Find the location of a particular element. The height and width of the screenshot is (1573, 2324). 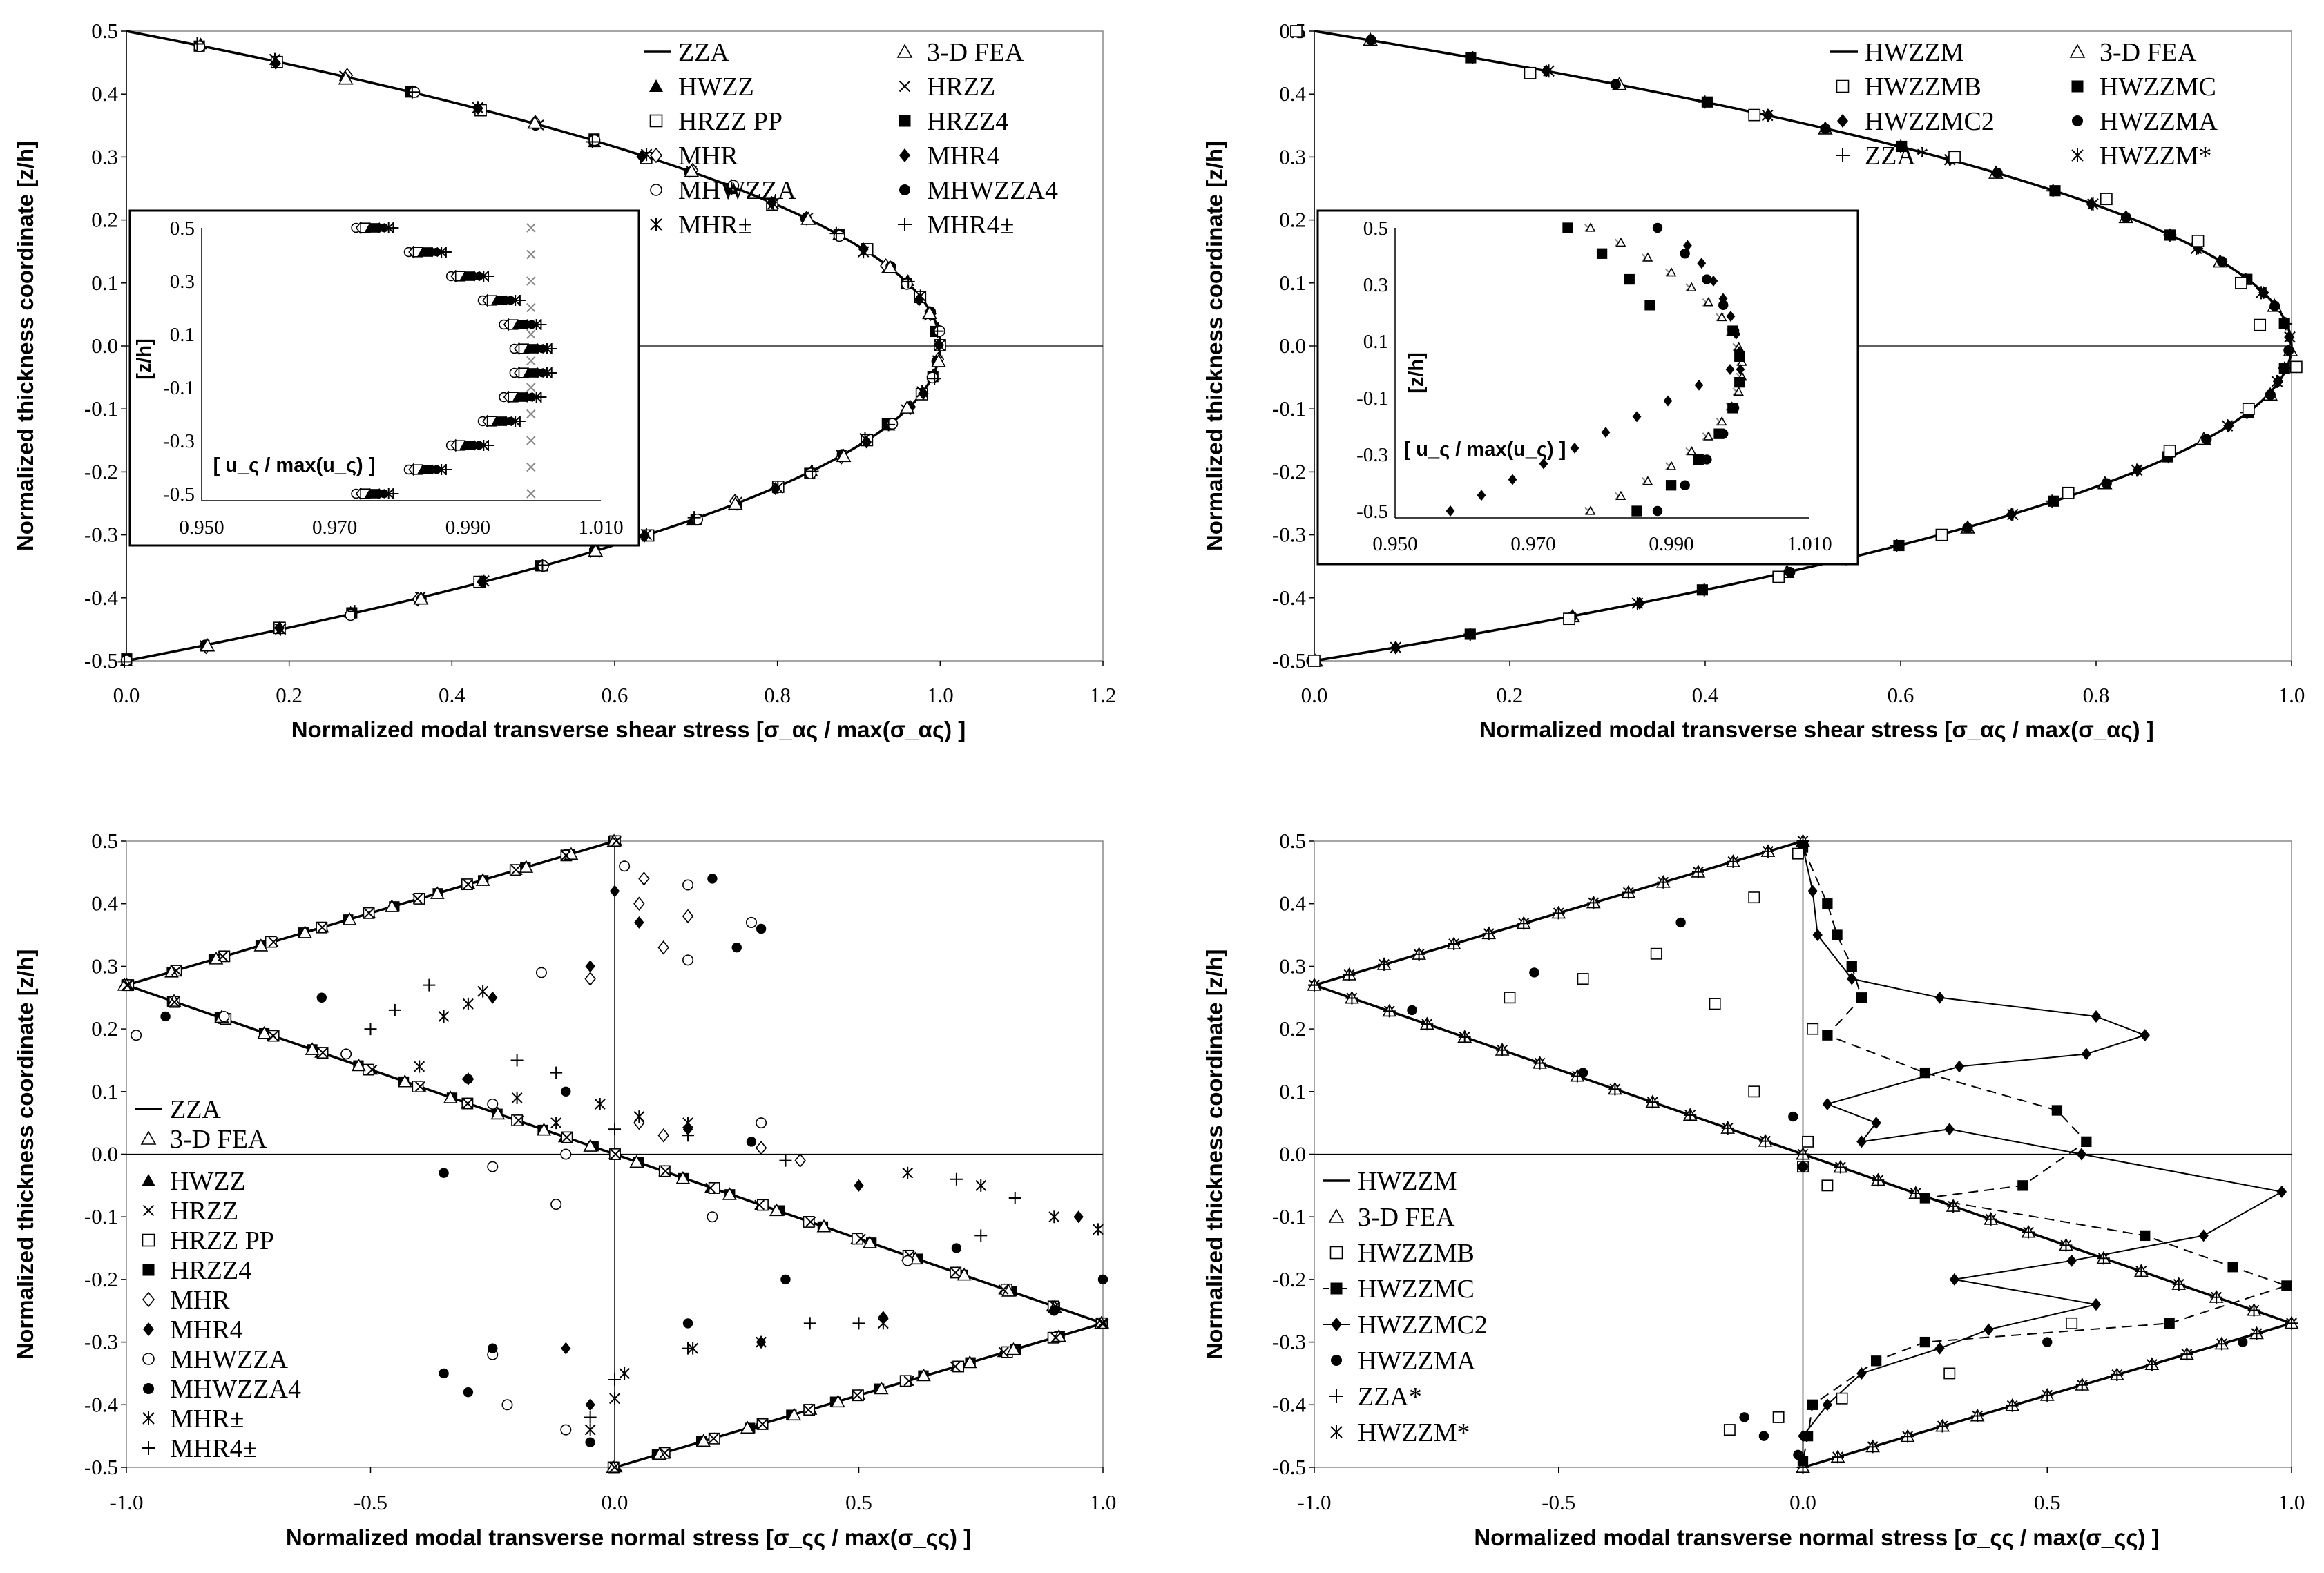

inset-x-tick-label: 0.990 is located at coordinates (467, 528).